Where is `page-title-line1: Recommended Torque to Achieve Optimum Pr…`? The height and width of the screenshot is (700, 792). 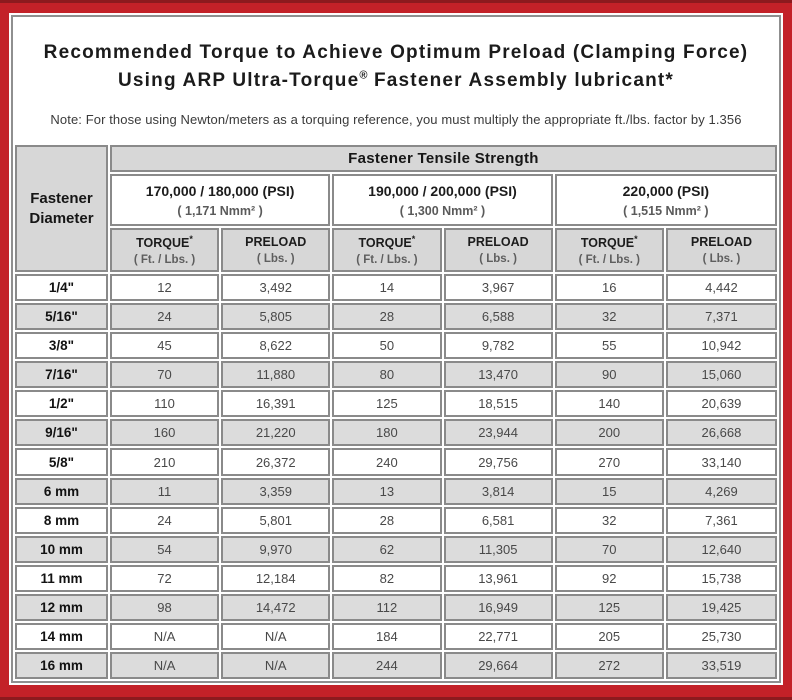 page-title-line1: Recommended Torque to Achieve Optimum Pr… is located at coordinates (396, 52).